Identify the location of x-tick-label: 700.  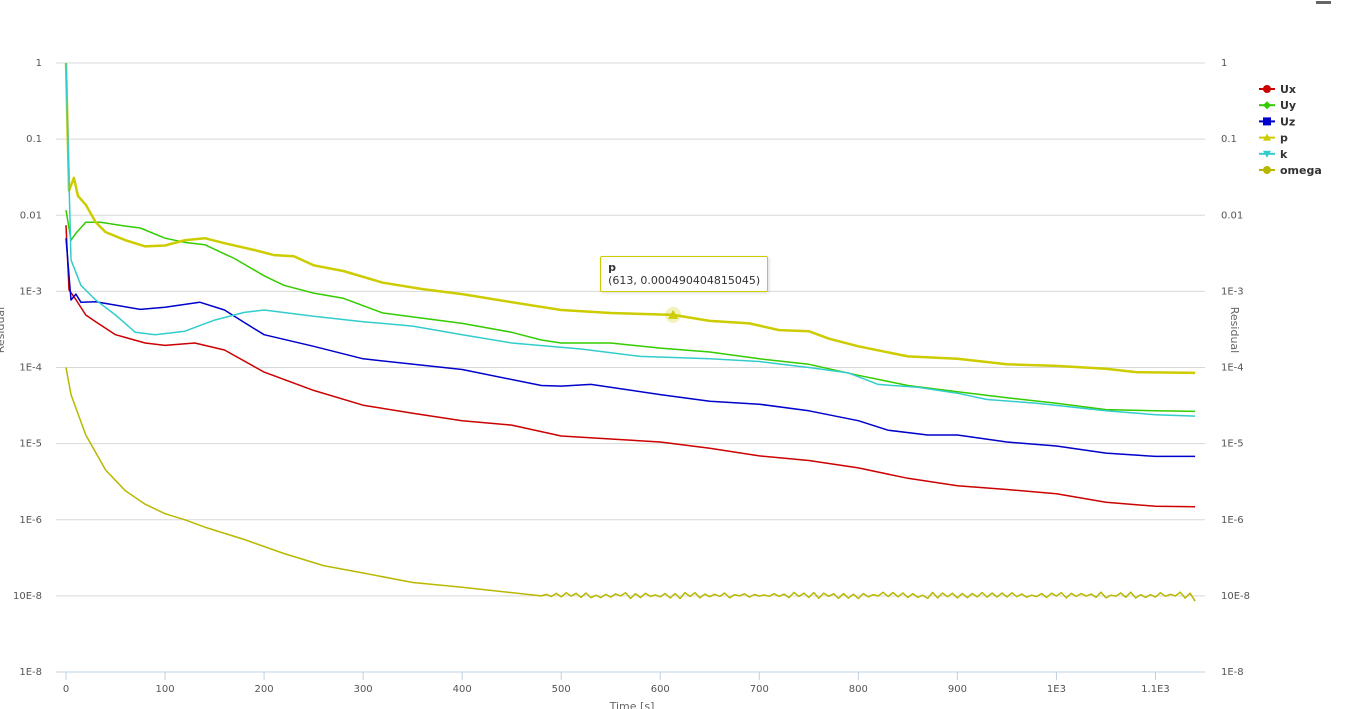
(759, 689).